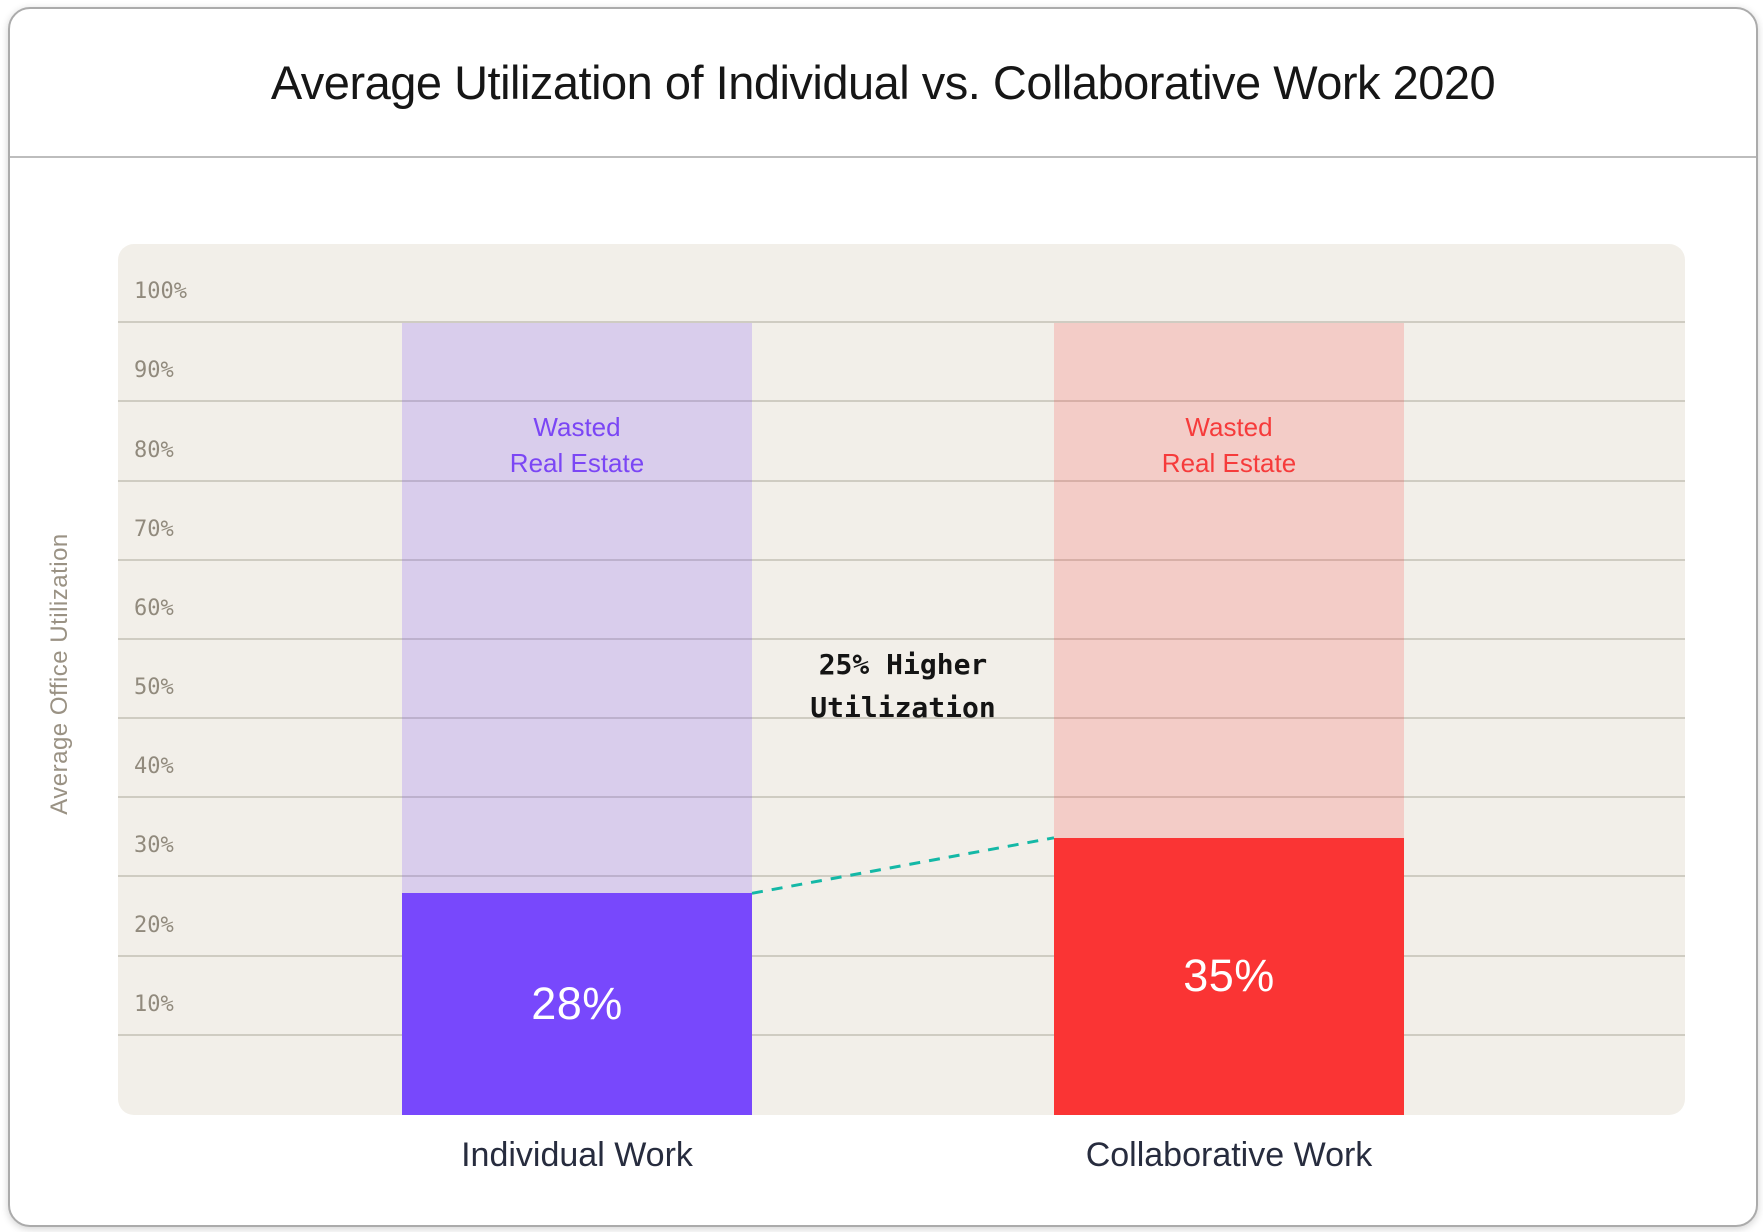 This screenshot has width=1763, height=1232. I want to click on wasted-real-estate-label-individual: Wasted Real Estate, so click(577, 445).